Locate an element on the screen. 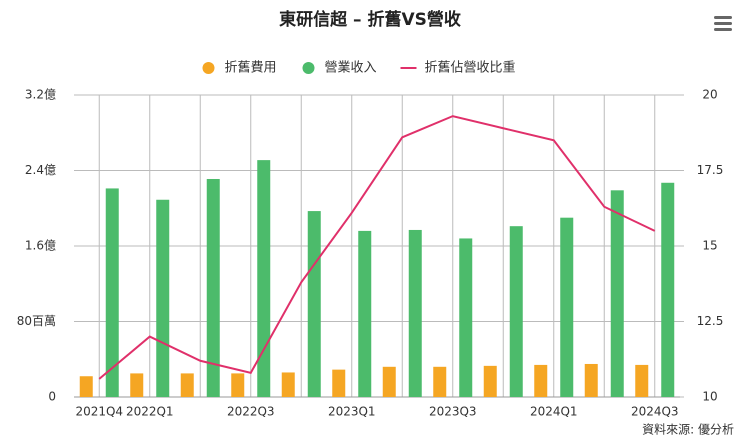 This screenshot has height=439, width=740. chart-title: 東研信超 – 折舊VS營收 is located at coordinates (370, 19).